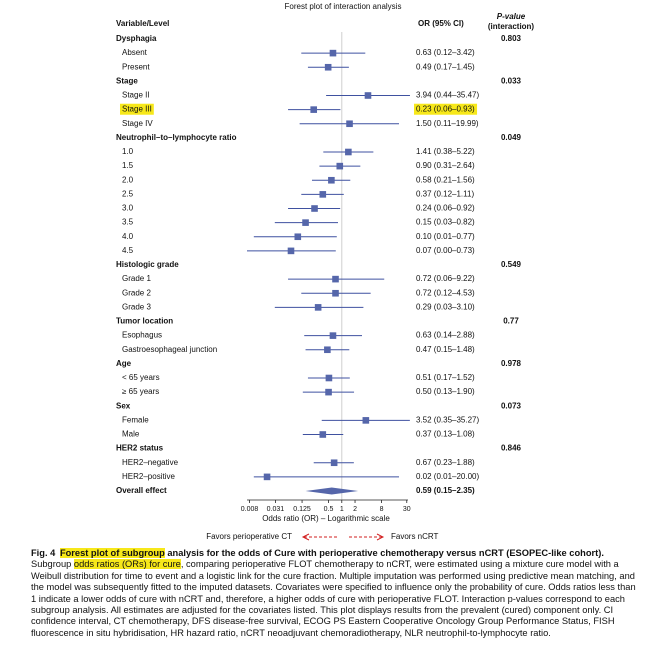  Describe the element at coordinates (127, 80) in the screenshot. I see `group-label: Stage` at that location.